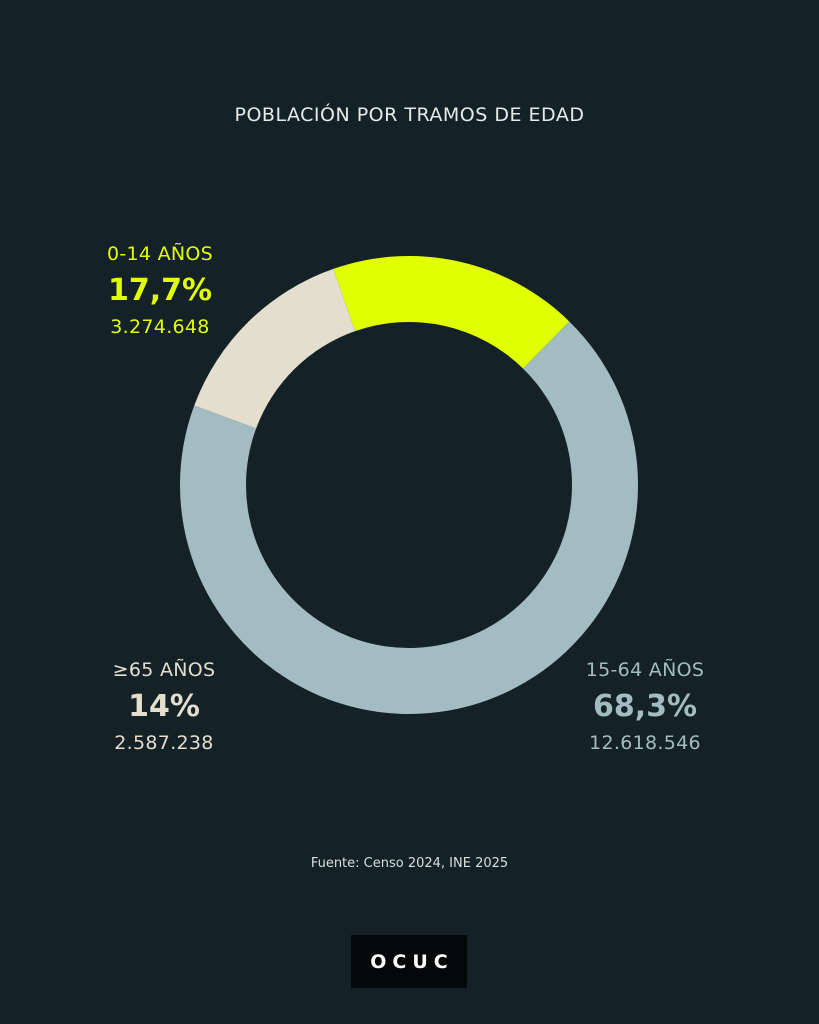 This screenshot has height=1024, width=819. I want to click on slice-count: 2.587.238, so click(164, 743).